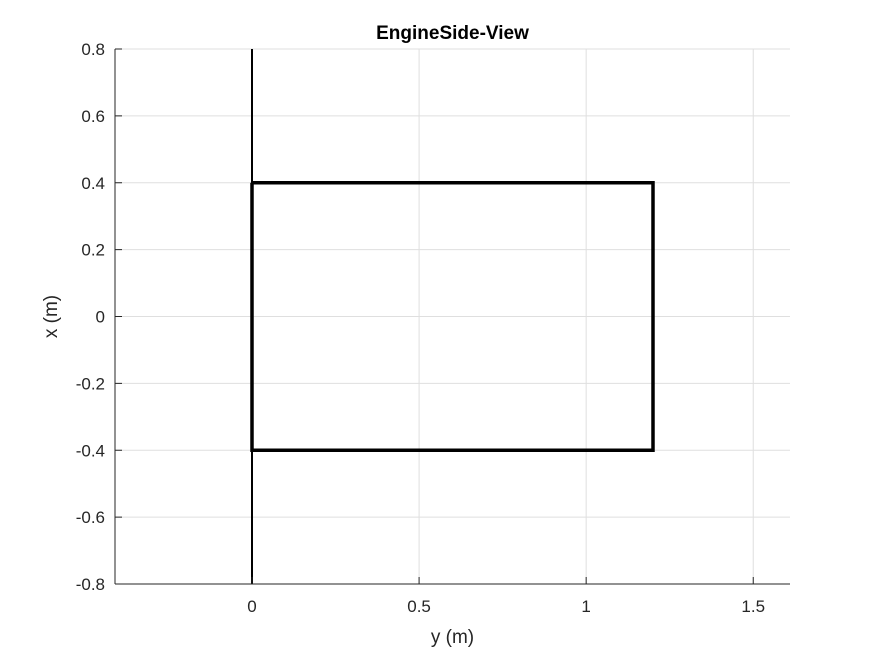  Describe the element at coordinates (452, 33) in the screenshot. I see `chart-title: EngineSide-View` at that location.